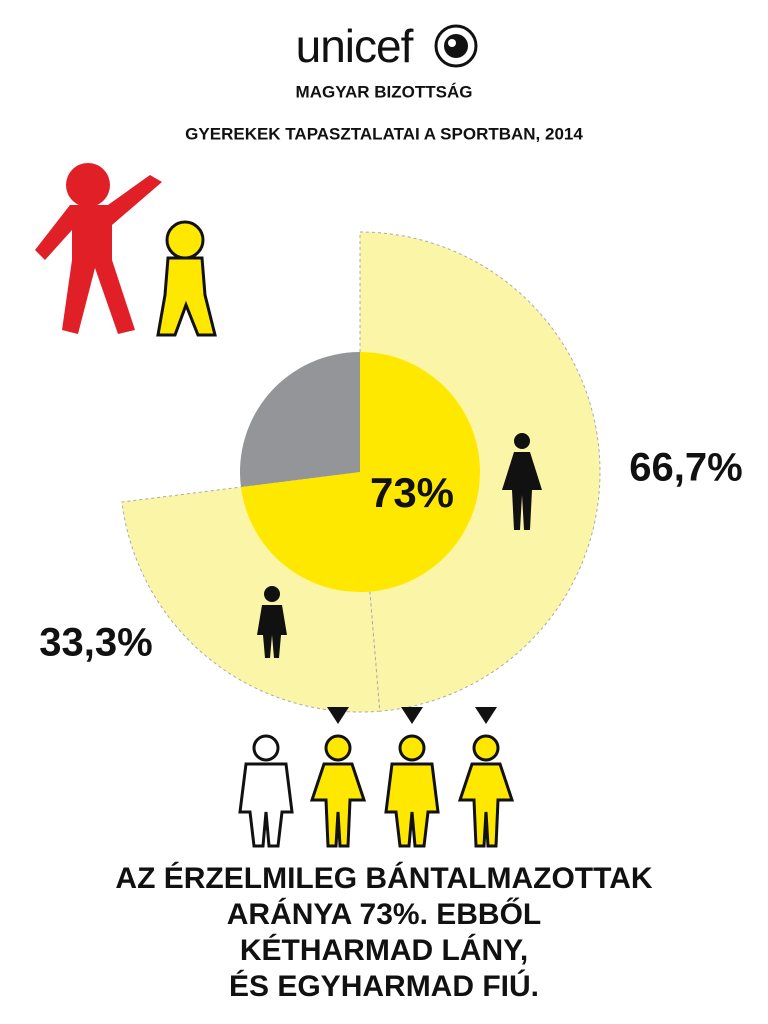  Describe the element at coordinates (384, 950) in the screenshot. I see `caption-line: KÉTHARMAD LÁNY,` at that location.